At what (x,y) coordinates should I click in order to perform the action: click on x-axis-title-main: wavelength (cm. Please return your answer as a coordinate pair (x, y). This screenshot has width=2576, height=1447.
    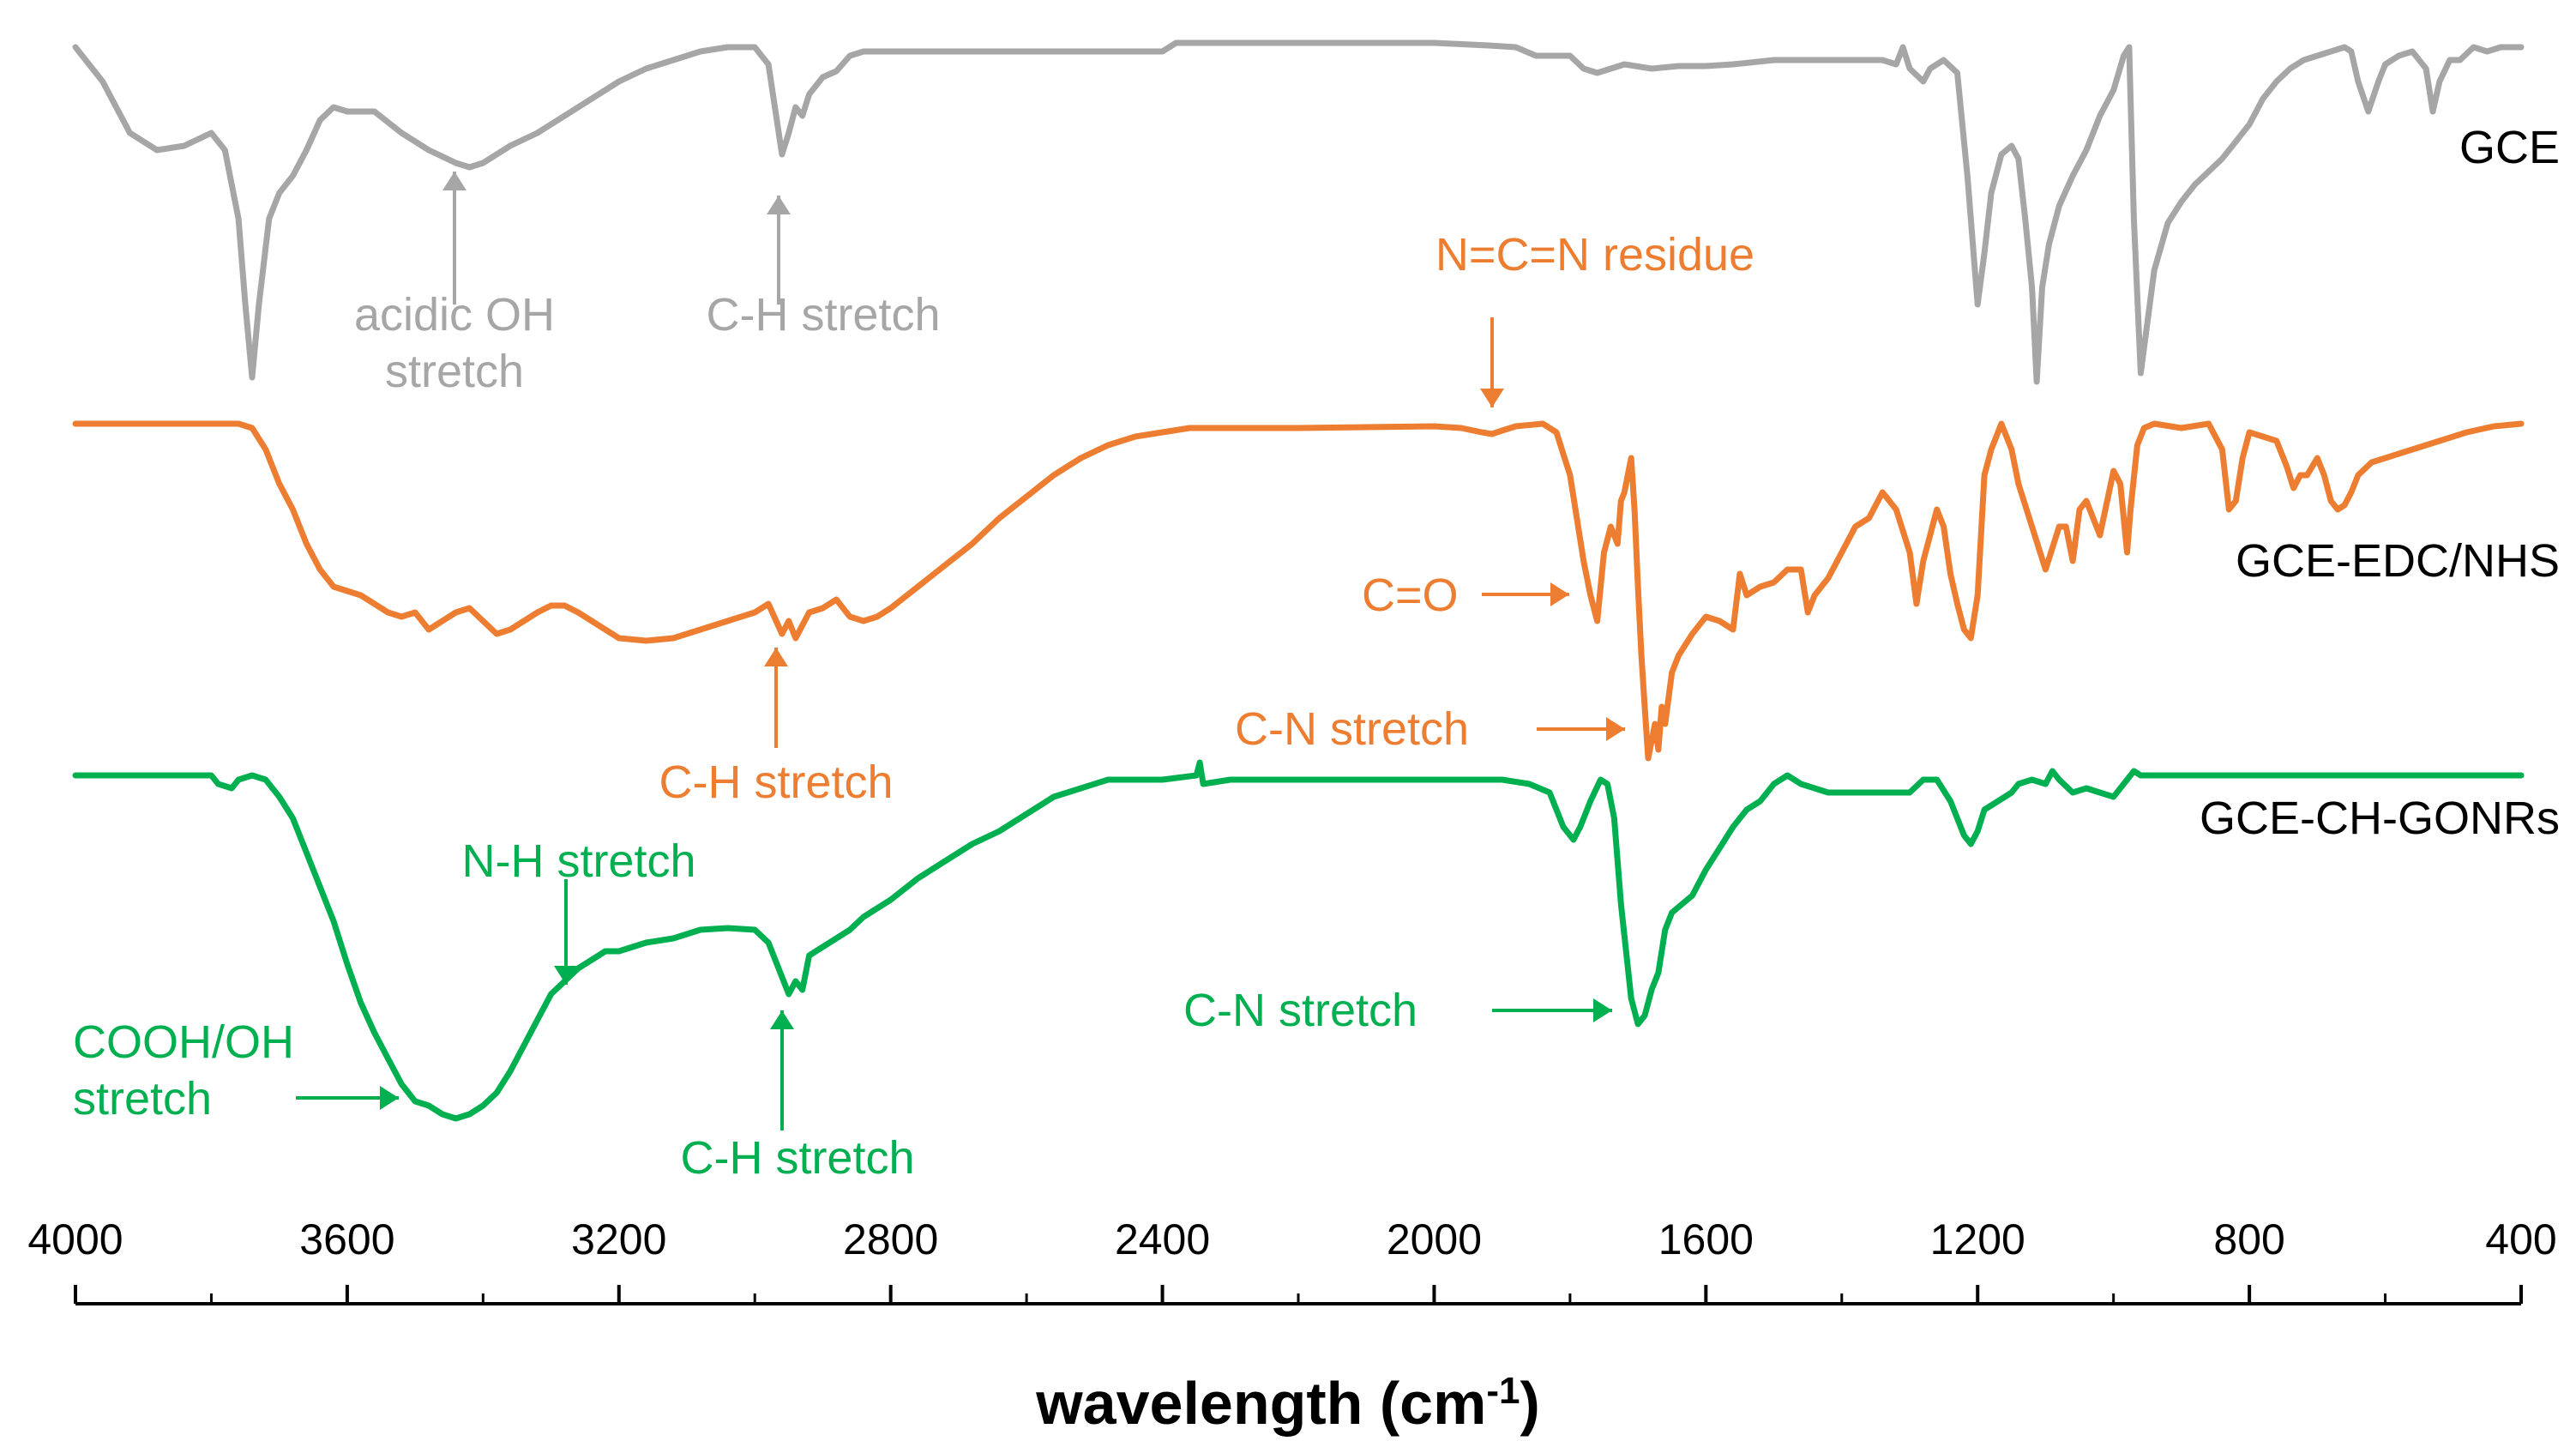
    Looking at the image, I should click on (1260, 1403).